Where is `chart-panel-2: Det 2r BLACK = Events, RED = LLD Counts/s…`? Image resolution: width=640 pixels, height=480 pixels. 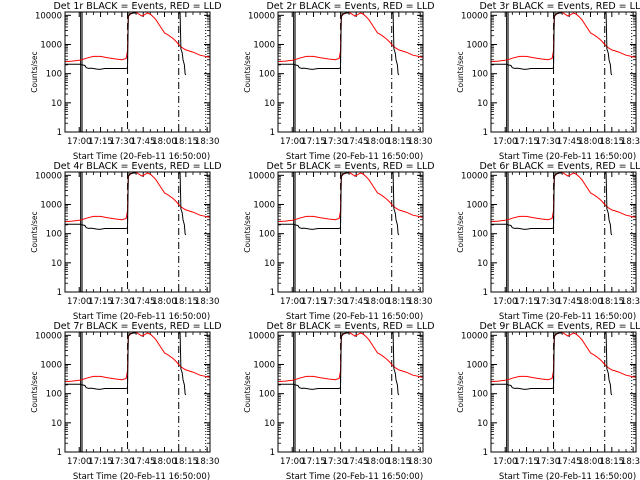
chart-panel-2: Det 2r BLACK = Events, RED = LLD Counts/s… is located at coordinates (339, 81).